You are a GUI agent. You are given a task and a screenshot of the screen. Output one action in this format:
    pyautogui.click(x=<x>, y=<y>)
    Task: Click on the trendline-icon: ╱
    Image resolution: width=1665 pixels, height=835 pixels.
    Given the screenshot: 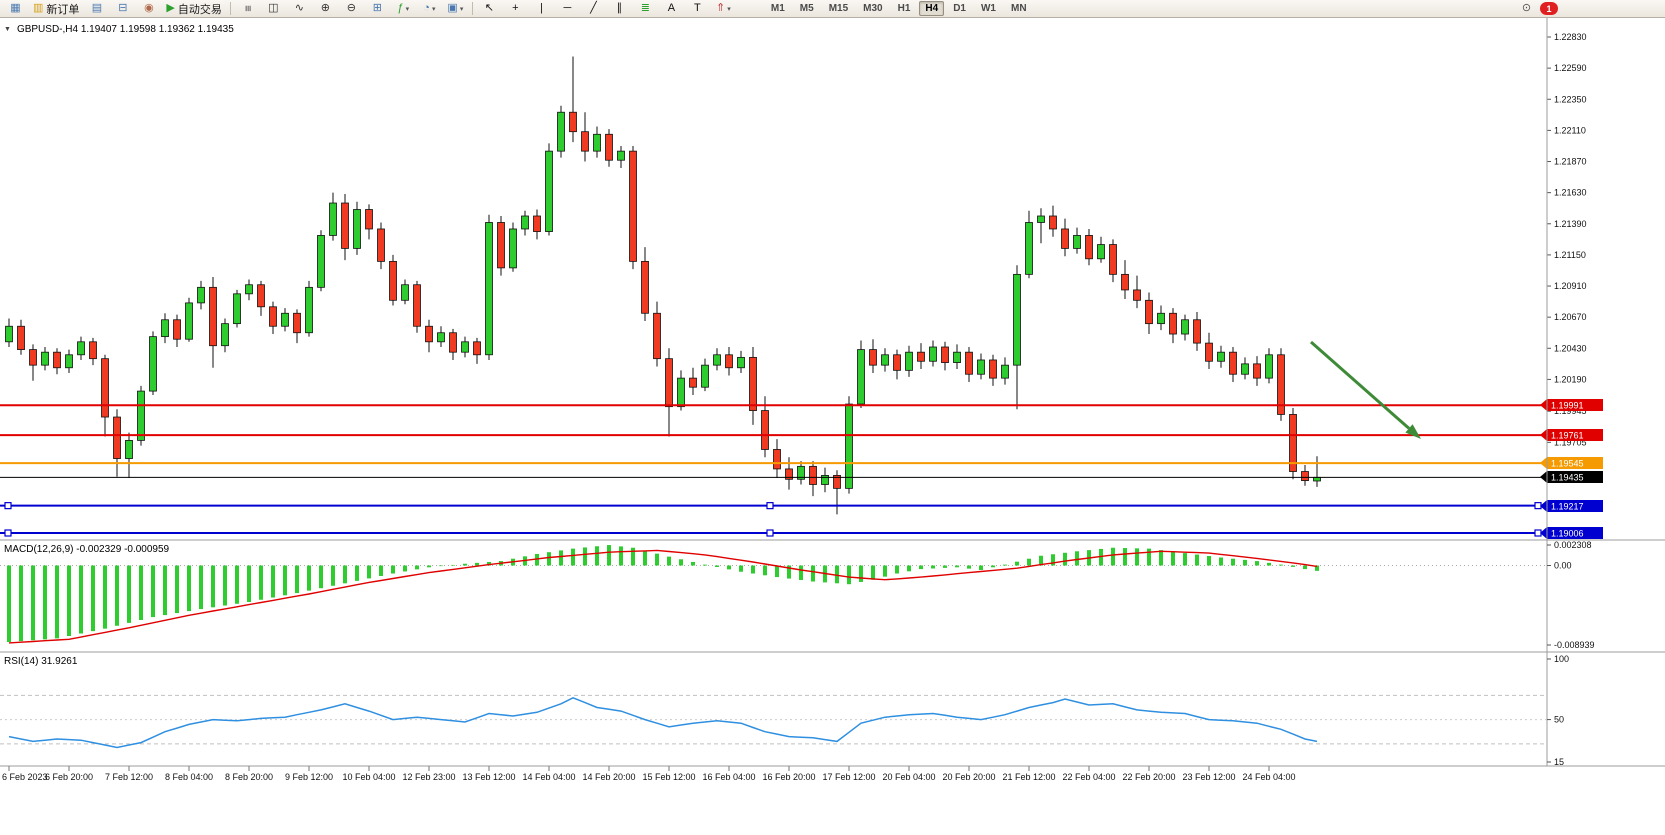 What is the action you would take?
    pyautogui.click(x=593, y=9)
    